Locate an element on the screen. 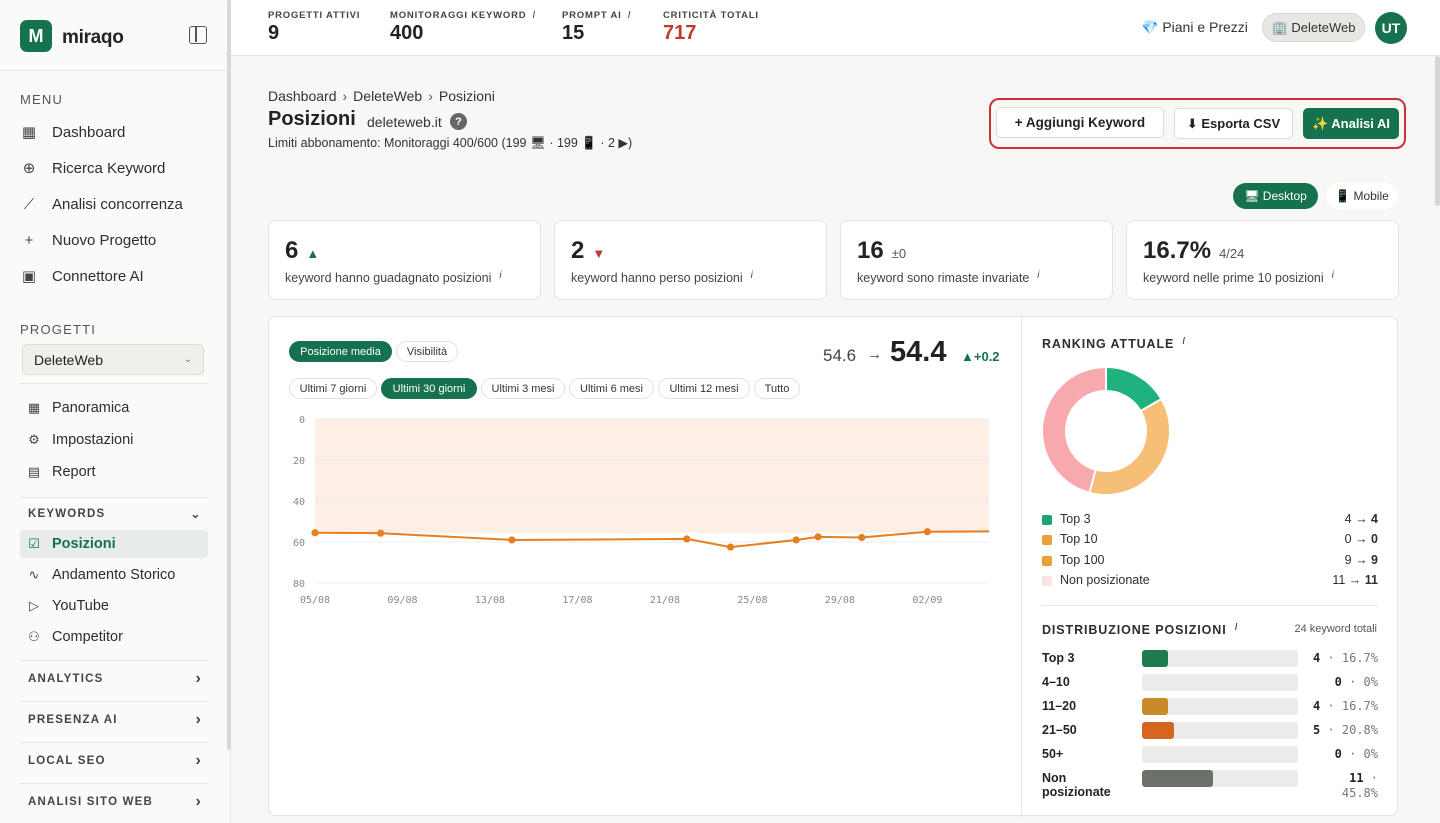  project-select-value: DeleteWeb is located at coordinates (69, 359).